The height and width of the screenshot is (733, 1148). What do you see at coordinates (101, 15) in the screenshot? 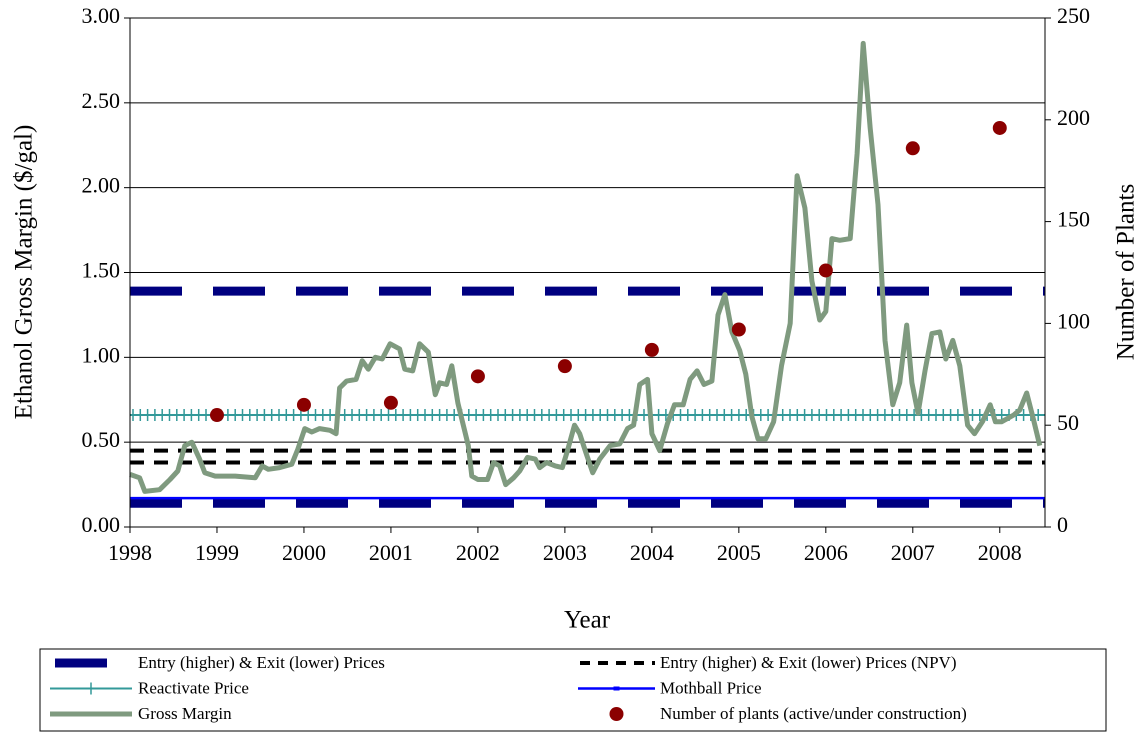
I see `y-tick-label: 3.00` at bounding box center [101, 15].